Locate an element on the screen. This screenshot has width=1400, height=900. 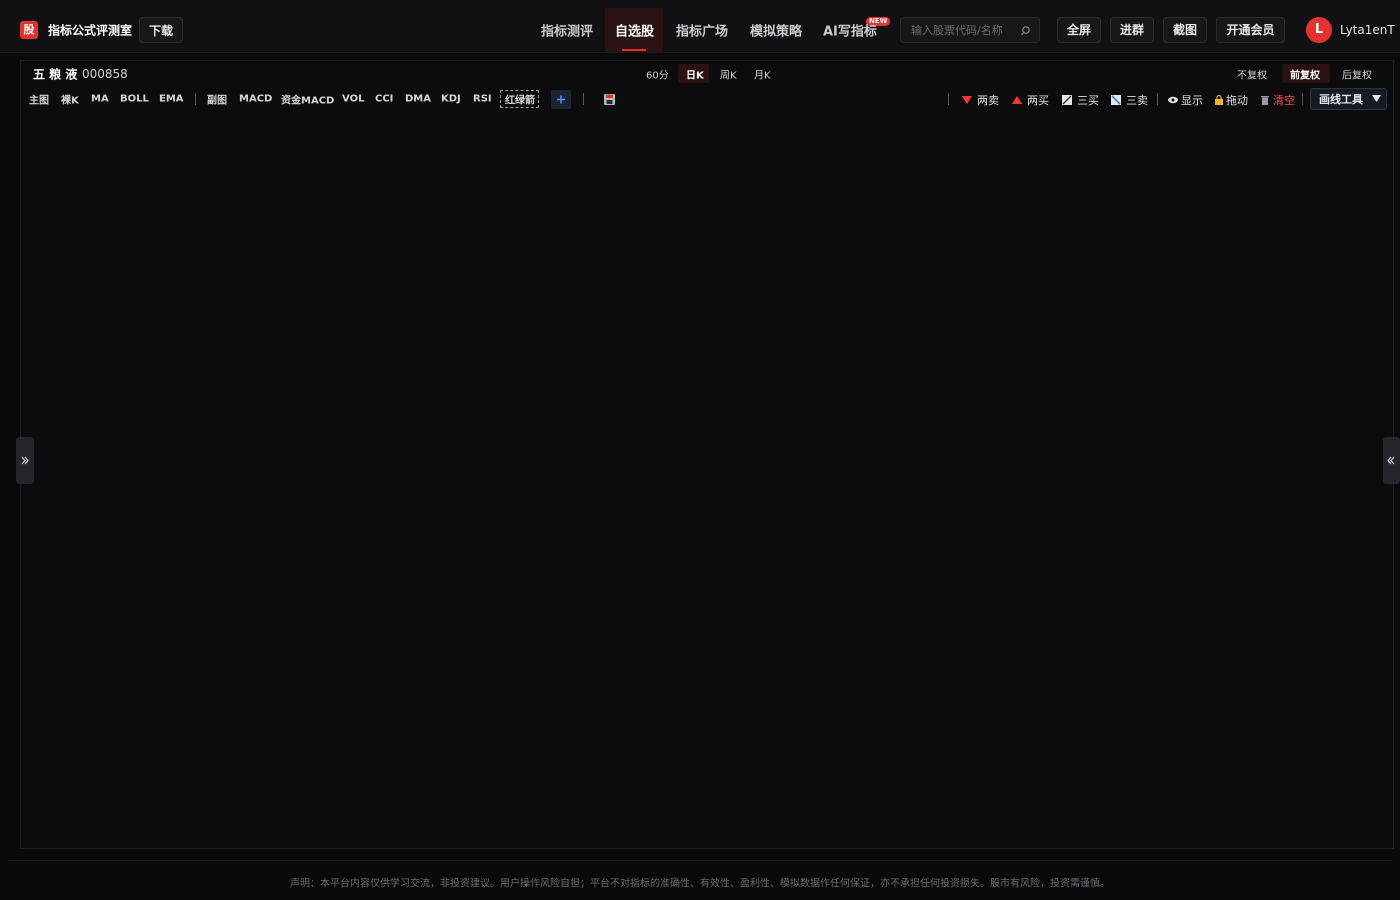
right-collapse-tab is located at coordinates (1391, 460).